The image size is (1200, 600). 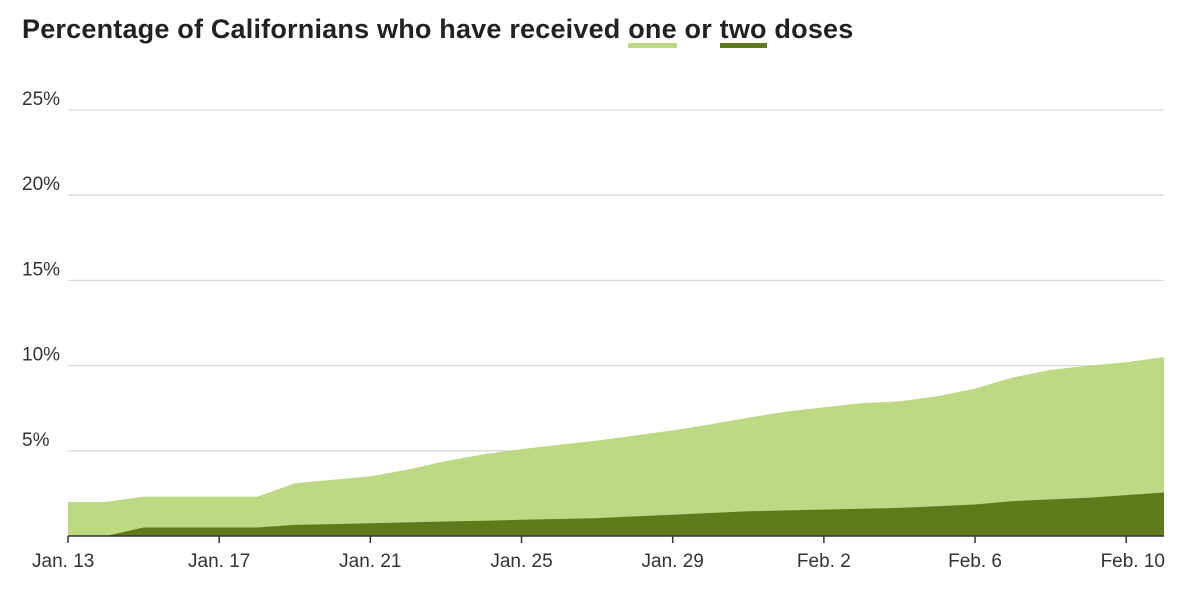 I want to click on y-tick-label: 25%, so click(x=41, y=99).